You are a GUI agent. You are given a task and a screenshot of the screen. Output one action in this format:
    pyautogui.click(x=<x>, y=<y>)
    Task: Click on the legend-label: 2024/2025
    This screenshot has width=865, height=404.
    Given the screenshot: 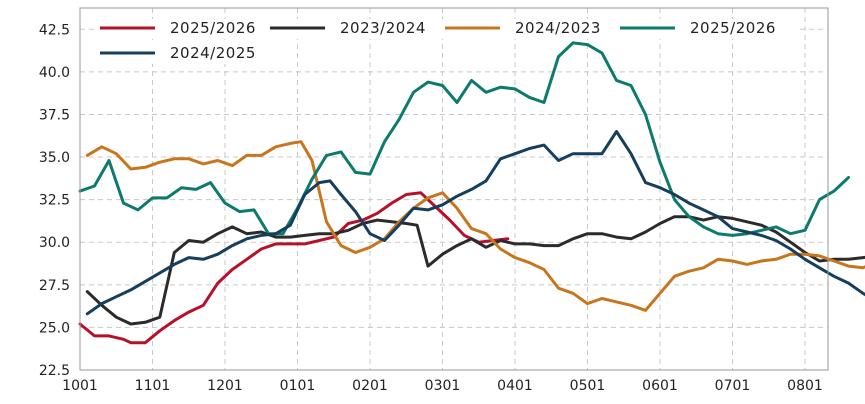 What is the action you would take?
    pyautogui.click(x=213, y=53)
    